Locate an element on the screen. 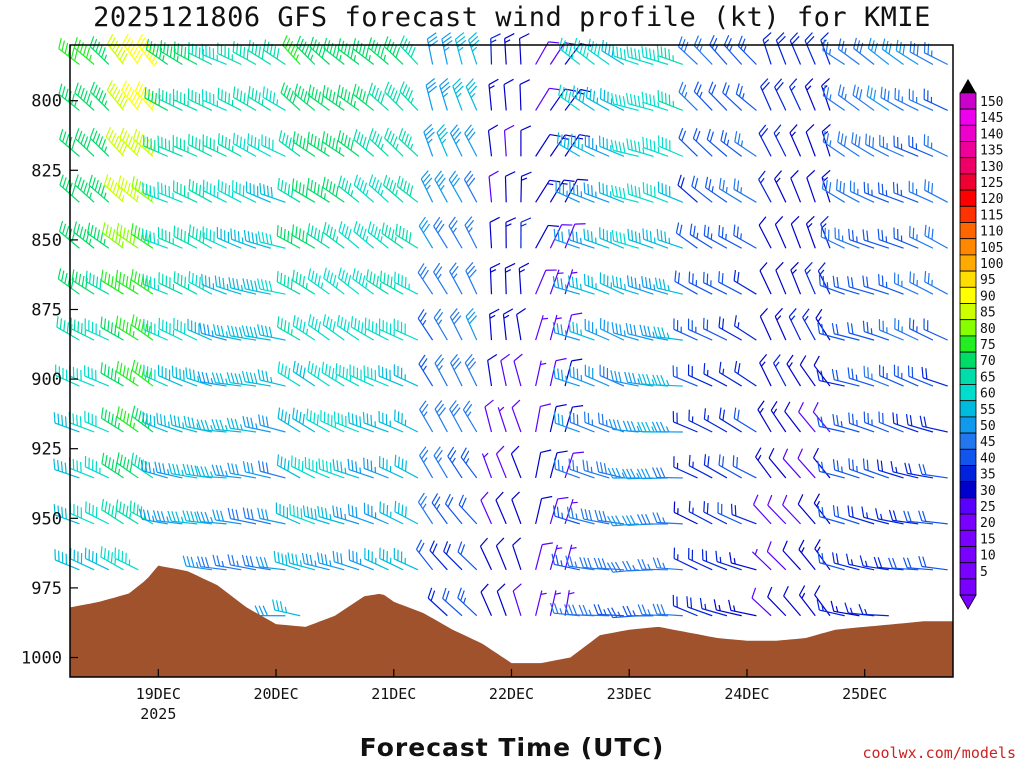  x-tick-label: 21DEC is located at coordinates (393, 694).